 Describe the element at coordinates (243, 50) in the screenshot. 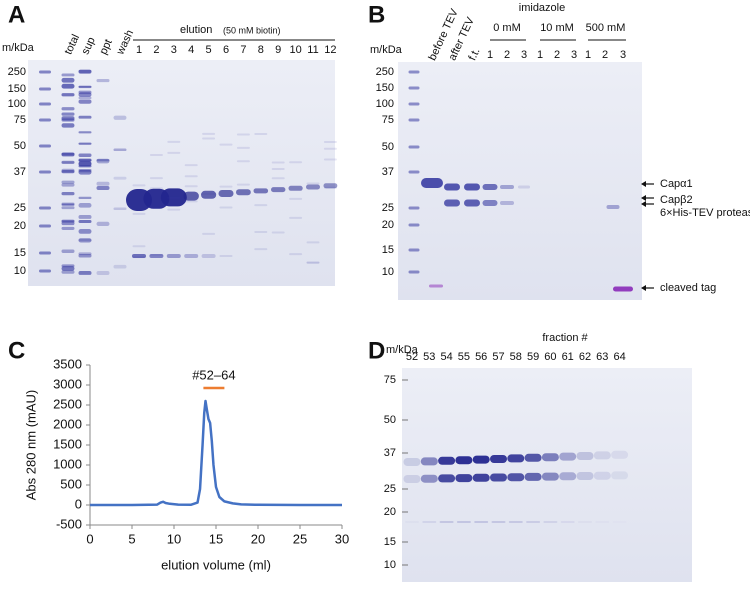

I see `fraction-label: 7` at that location.